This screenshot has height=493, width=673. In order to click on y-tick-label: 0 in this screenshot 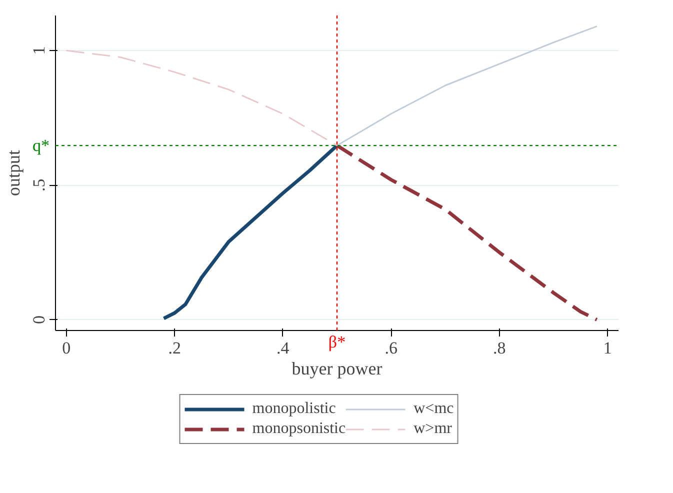, I will do `click(39, 319)`.